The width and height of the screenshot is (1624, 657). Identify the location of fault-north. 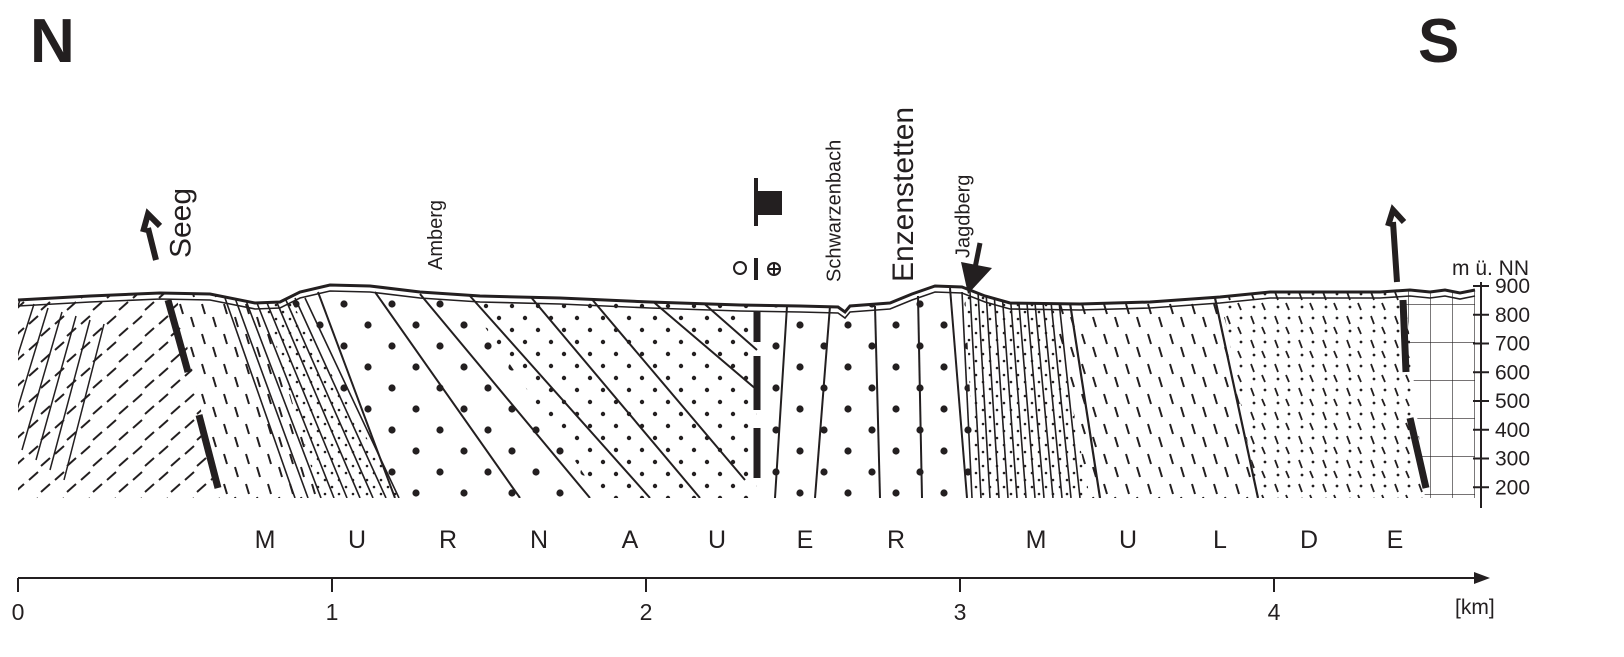
(193, 394).